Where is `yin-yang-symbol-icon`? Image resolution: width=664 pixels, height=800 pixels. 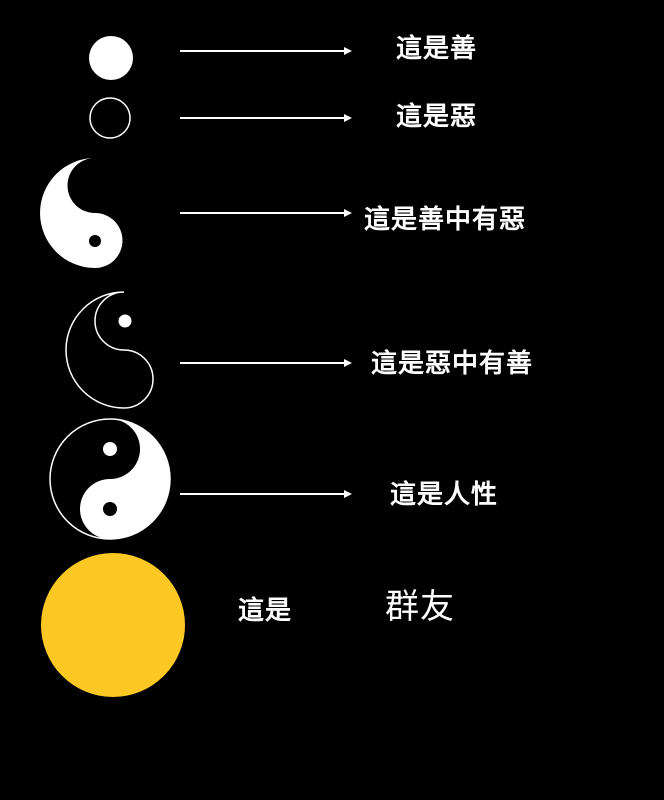
yin-yang-symbol-icon is located at coordinates (110, 479).